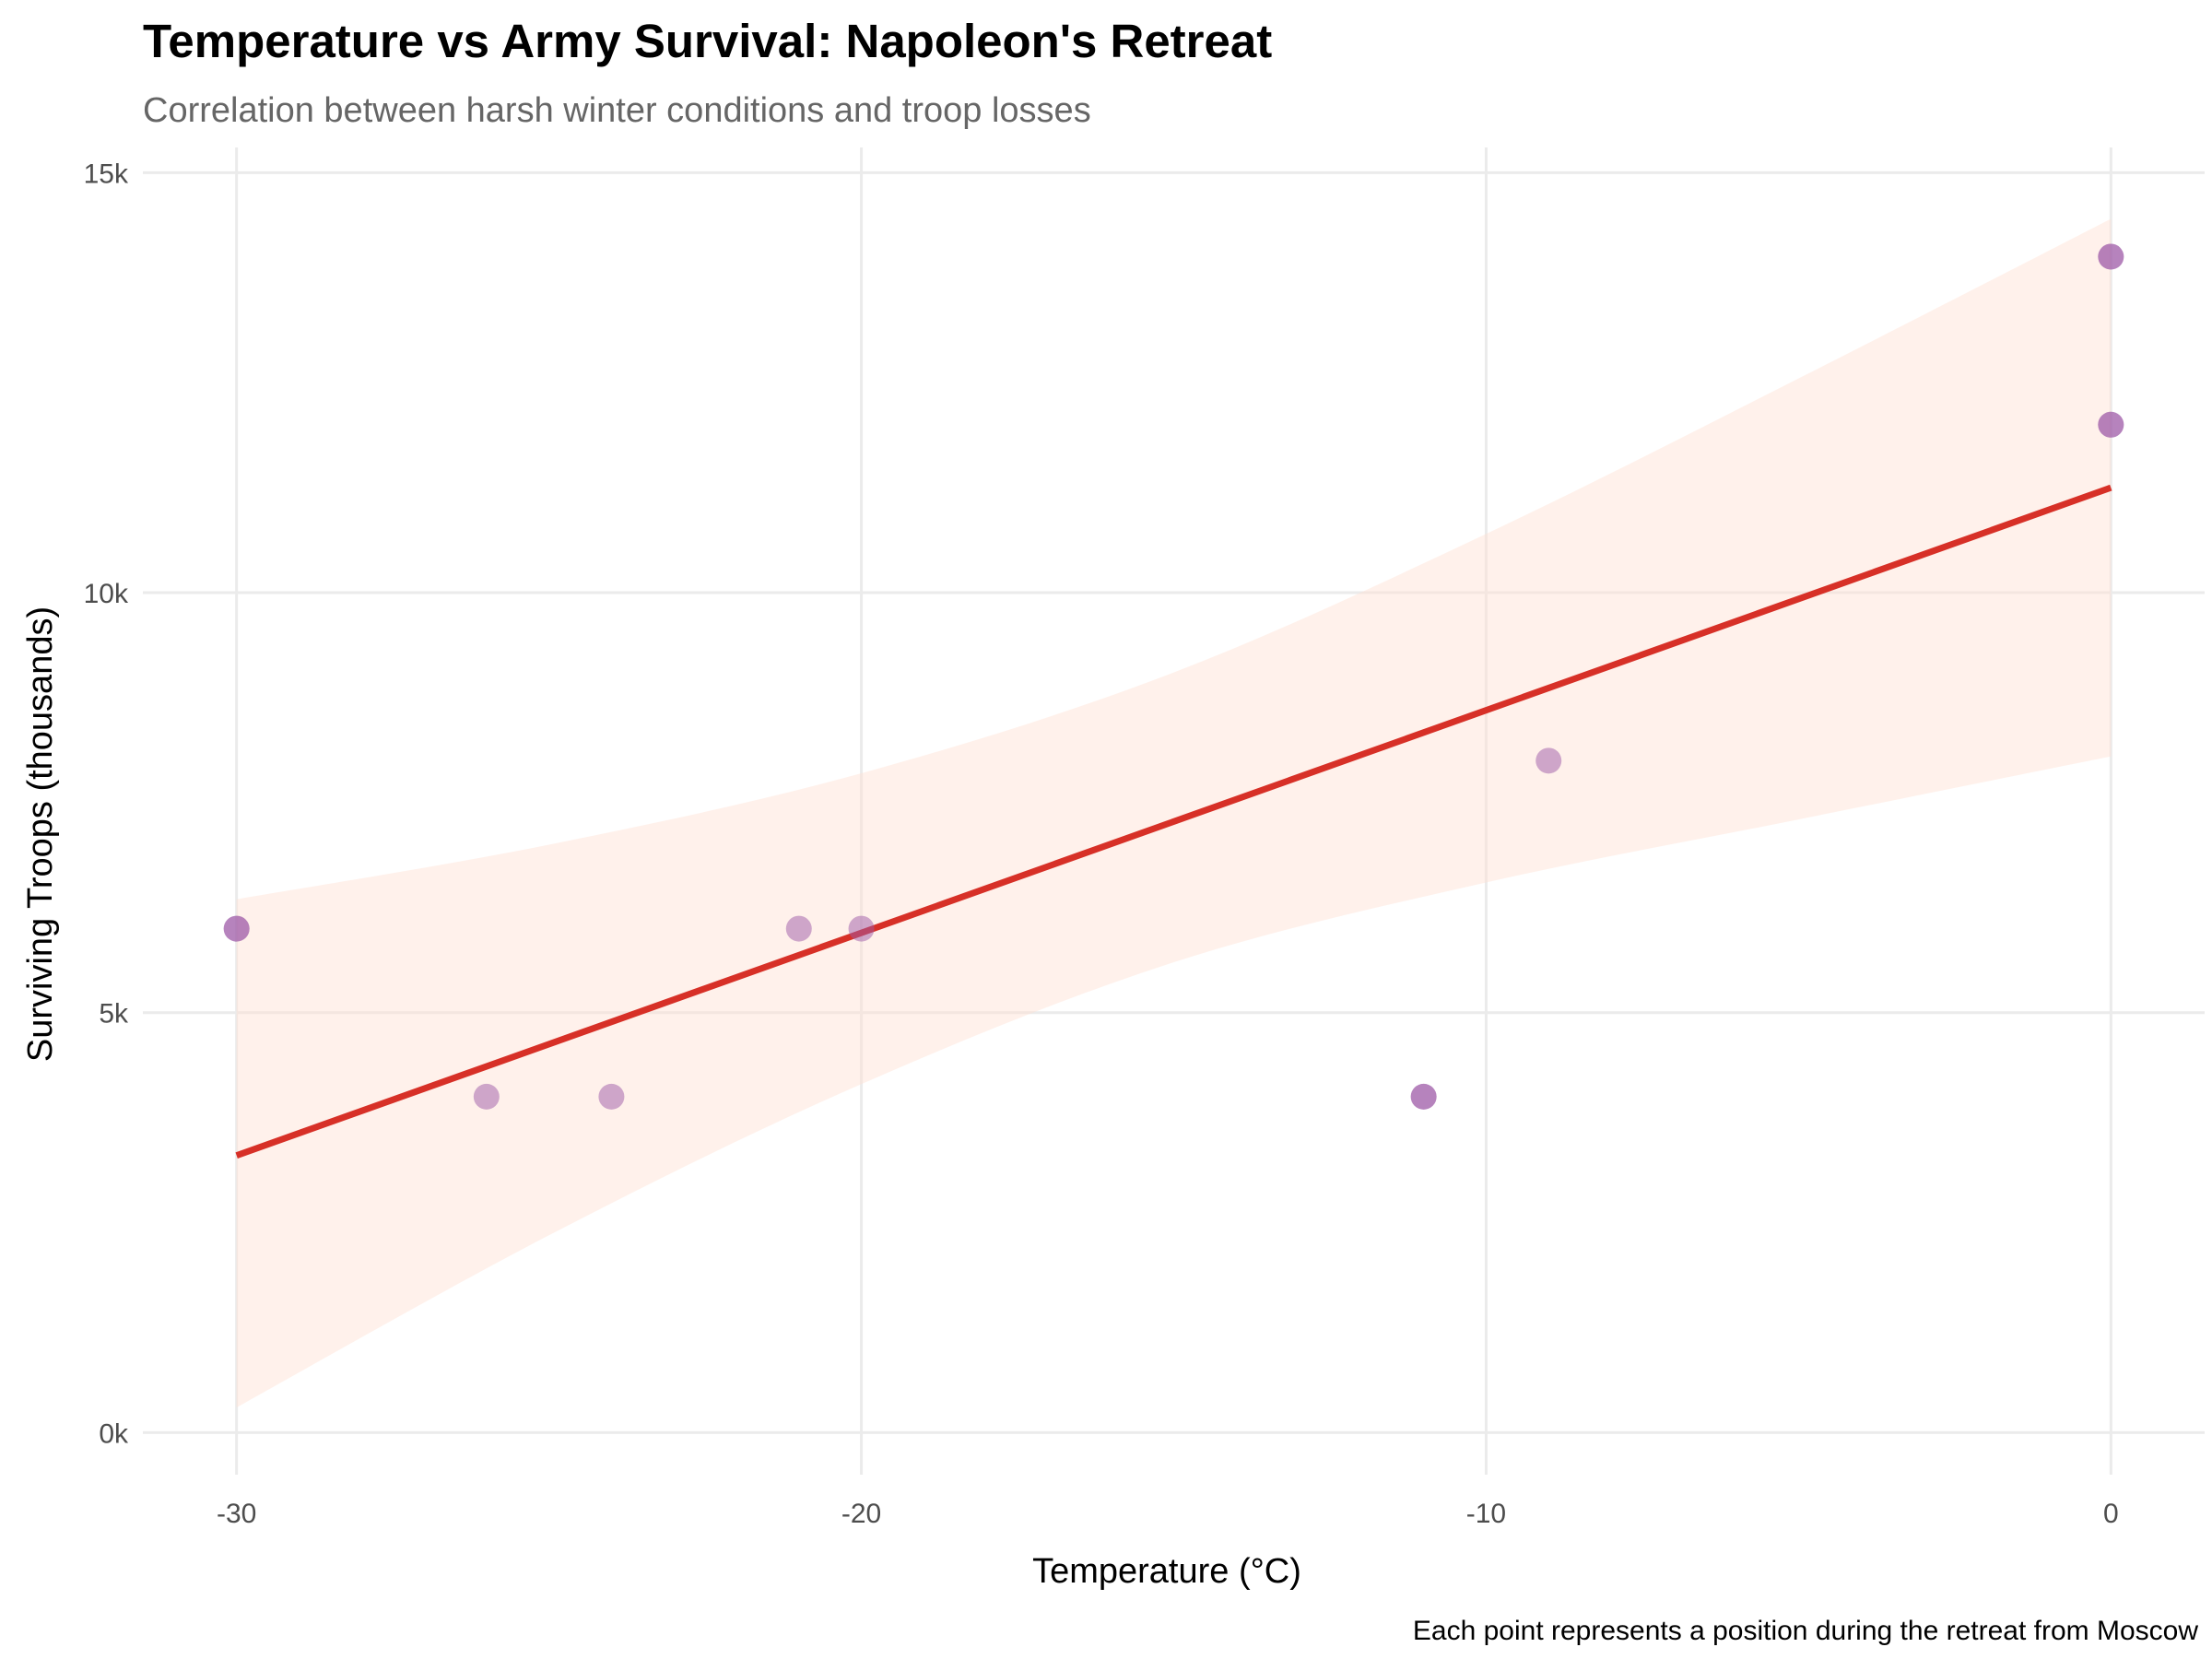 The width and height of the screenshot is (2212, 1659). Describe the element at coordinates (106, 804) in the screenshot. I see `y-axis-ticks: 0k 5k 10k 15k` at that location.